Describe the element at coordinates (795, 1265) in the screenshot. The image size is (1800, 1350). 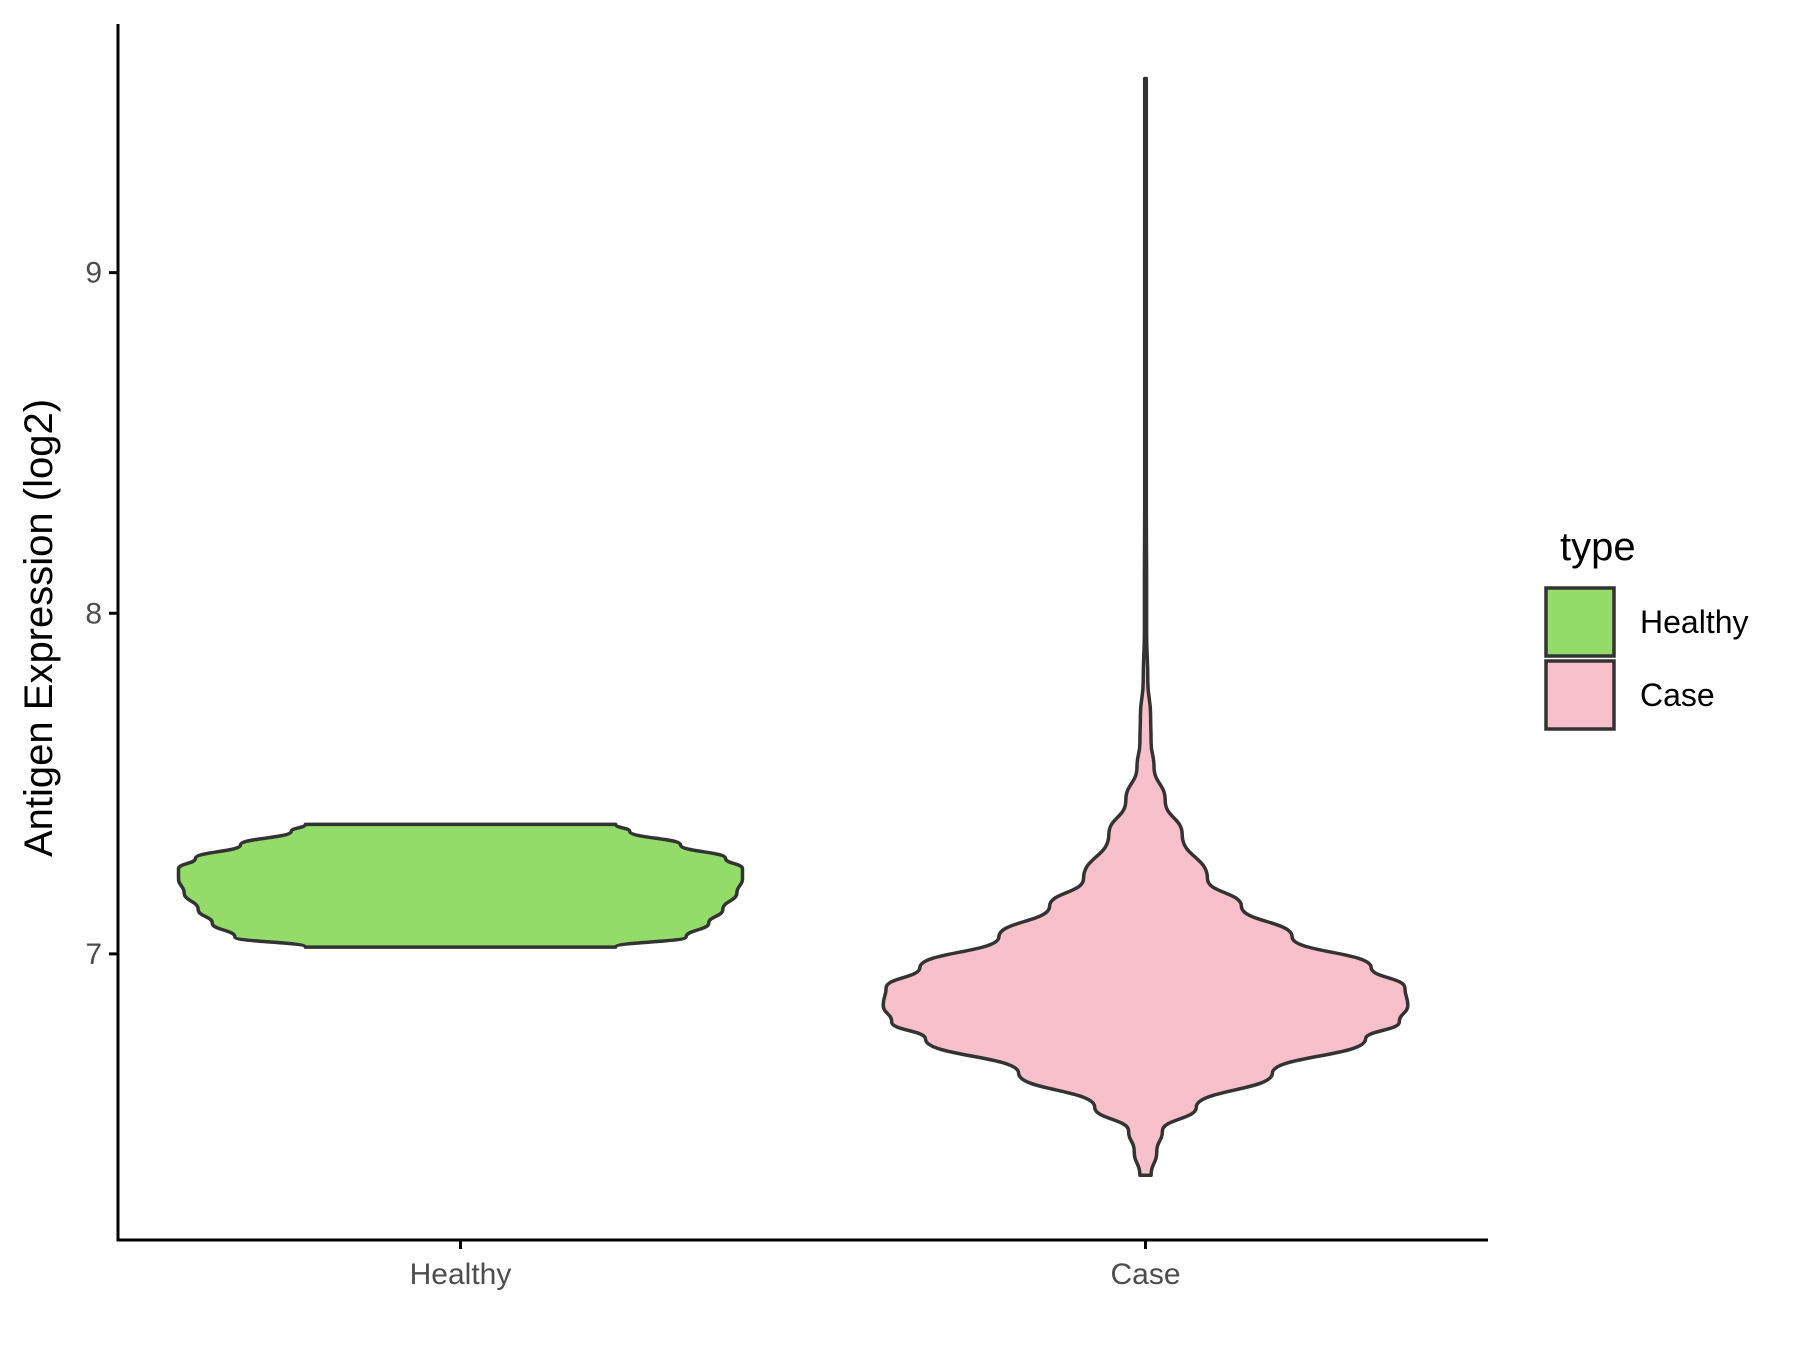
I see `x-ticks: Healthy Case` at that location.